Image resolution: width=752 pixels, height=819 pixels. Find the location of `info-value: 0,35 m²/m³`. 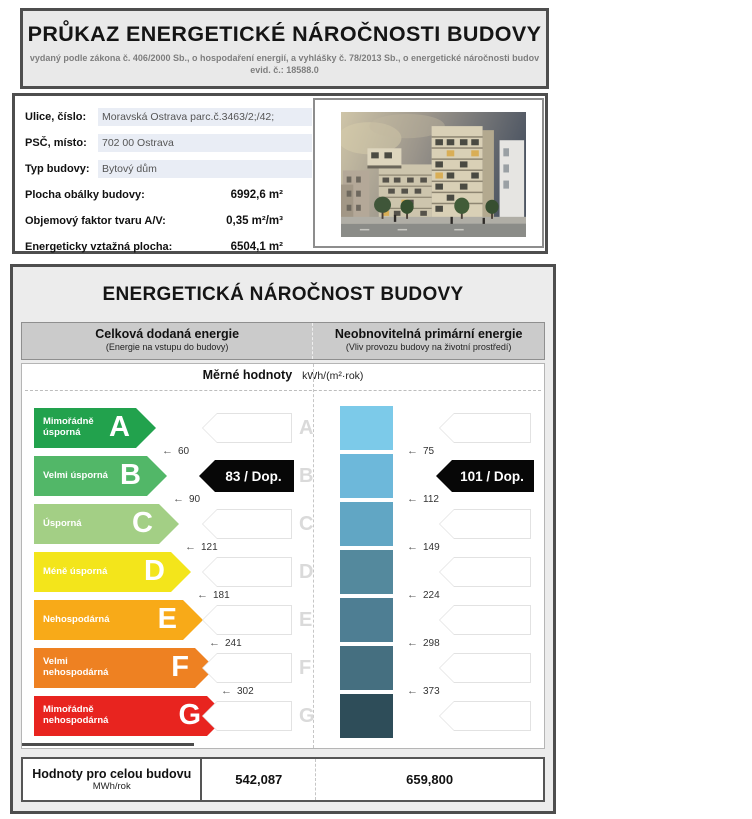

info-value: 0,35 m²/m³ is located at coordinates (254, 220).